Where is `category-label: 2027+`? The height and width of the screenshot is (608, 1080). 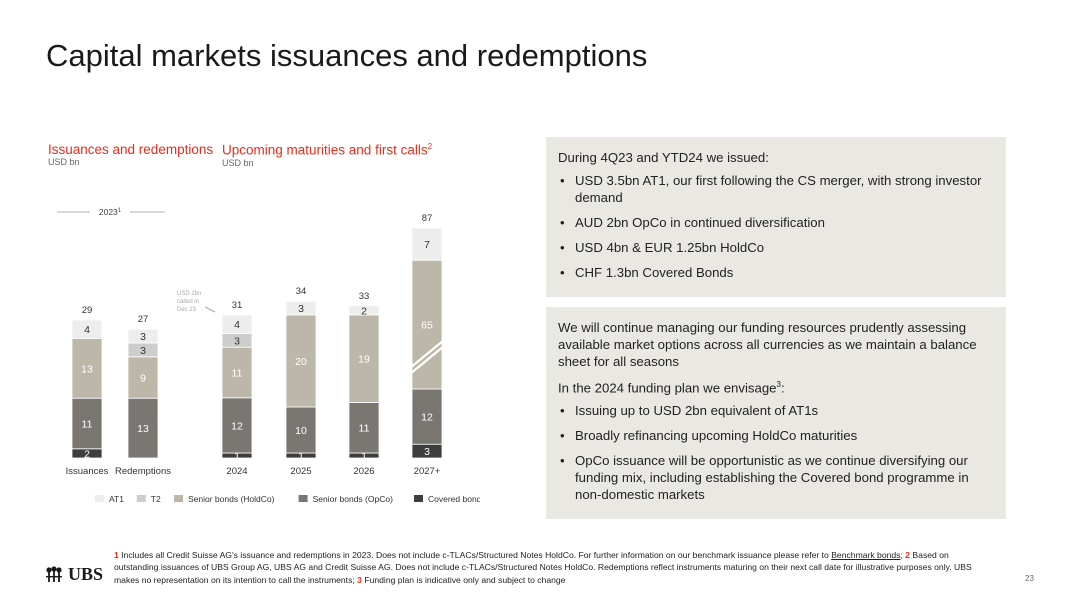
category-label: 2027+ is located at coordinates (427, 471).